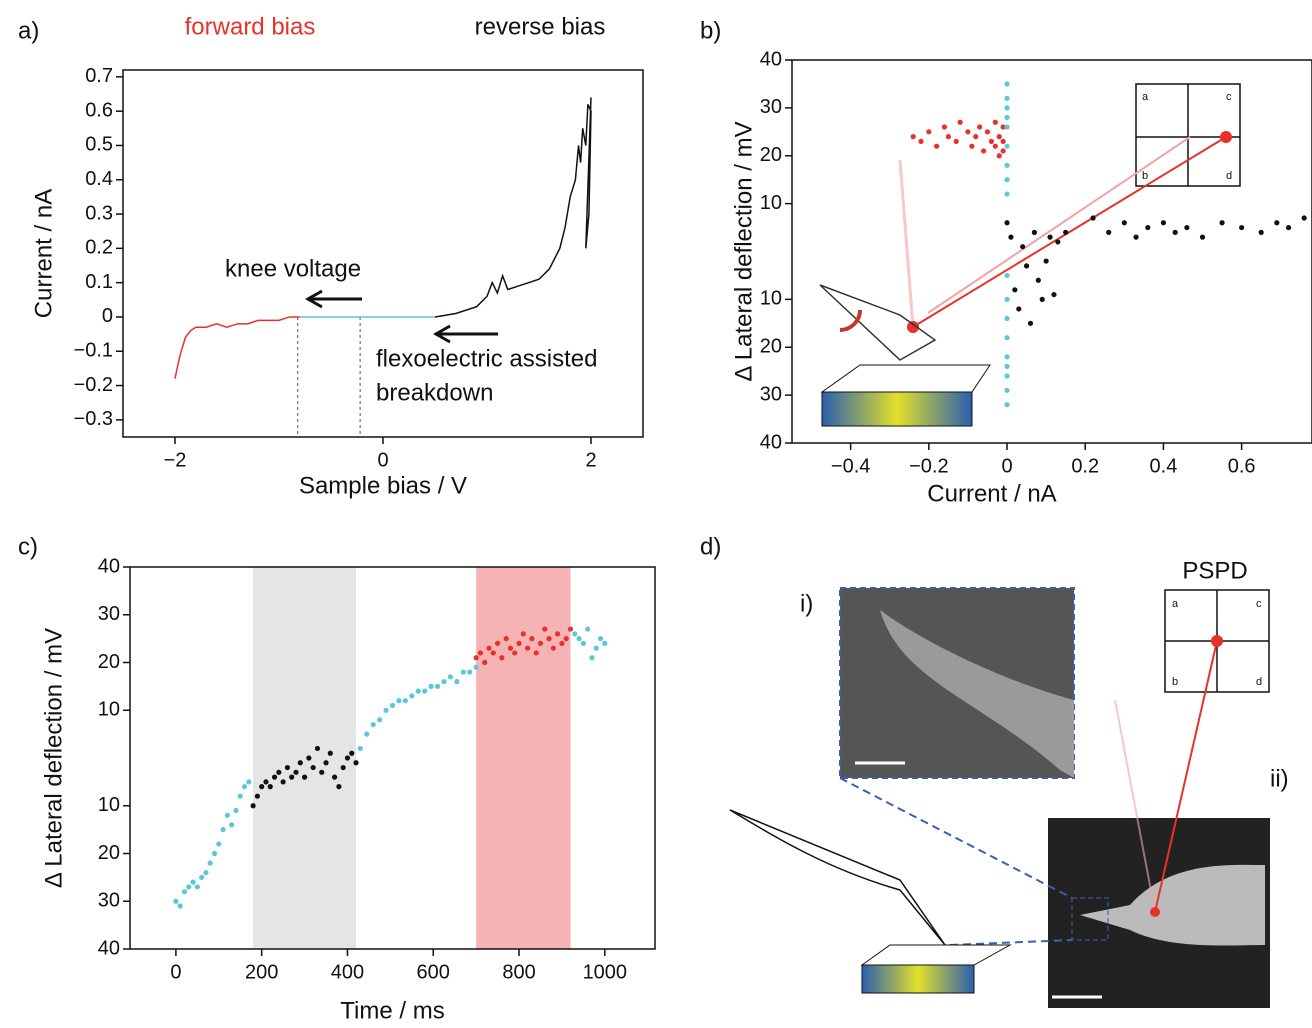 The height and width of the screenshot is (1028, 1312). Describe the element at coordinates (261, 972) in the screenshot. I see `x-tick-label: 200` at that location.